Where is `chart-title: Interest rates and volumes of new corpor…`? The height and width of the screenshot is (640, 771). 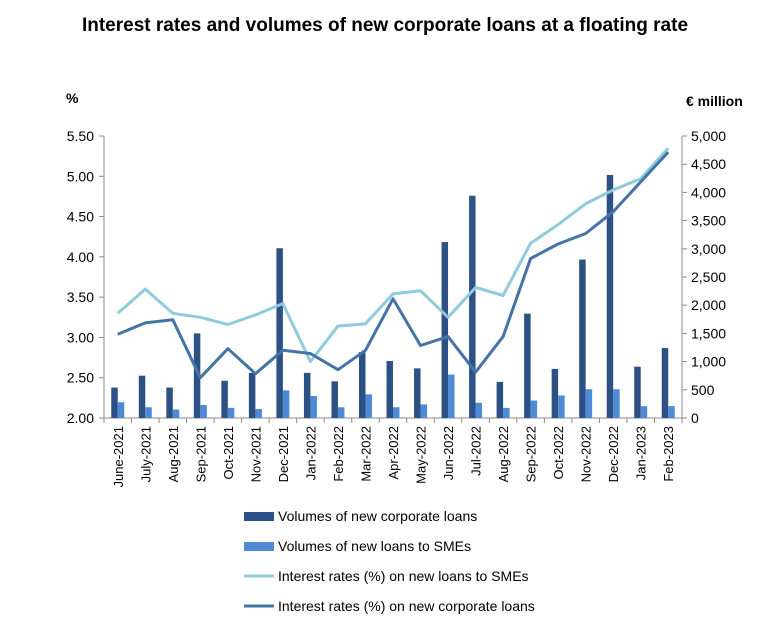
chart-title: Interest rates and volumes of new corpor… is located at coordinates (385, 25).